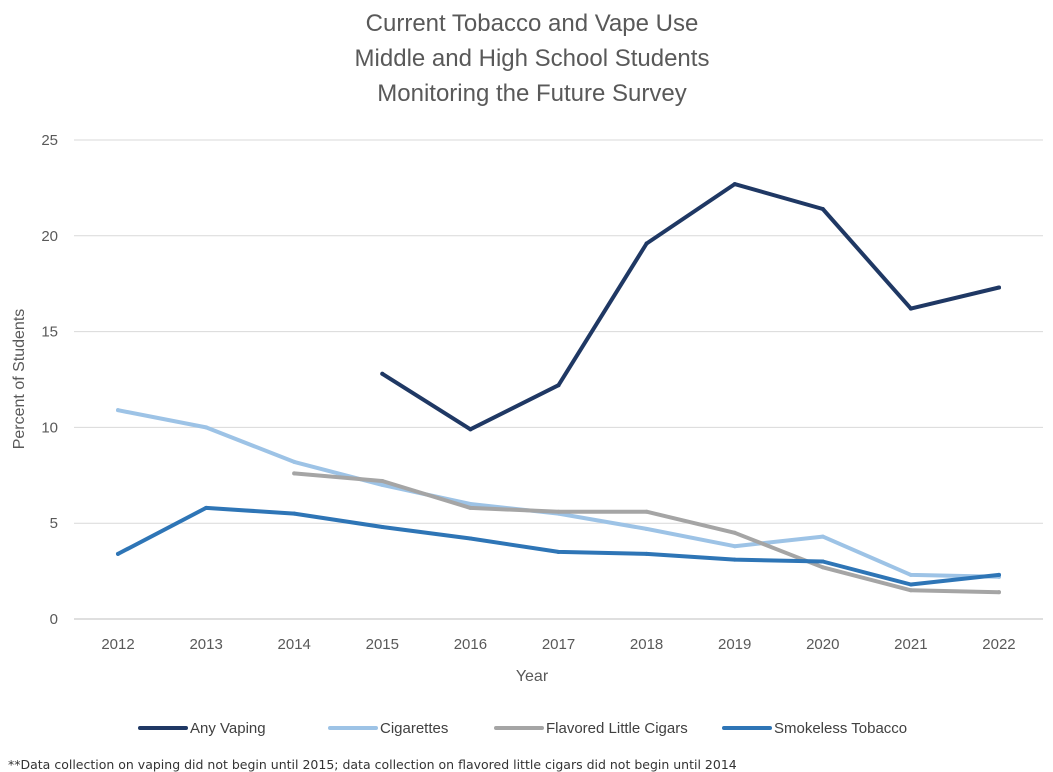  I want to click on x-tick-label: 2013, so click(205, 644).